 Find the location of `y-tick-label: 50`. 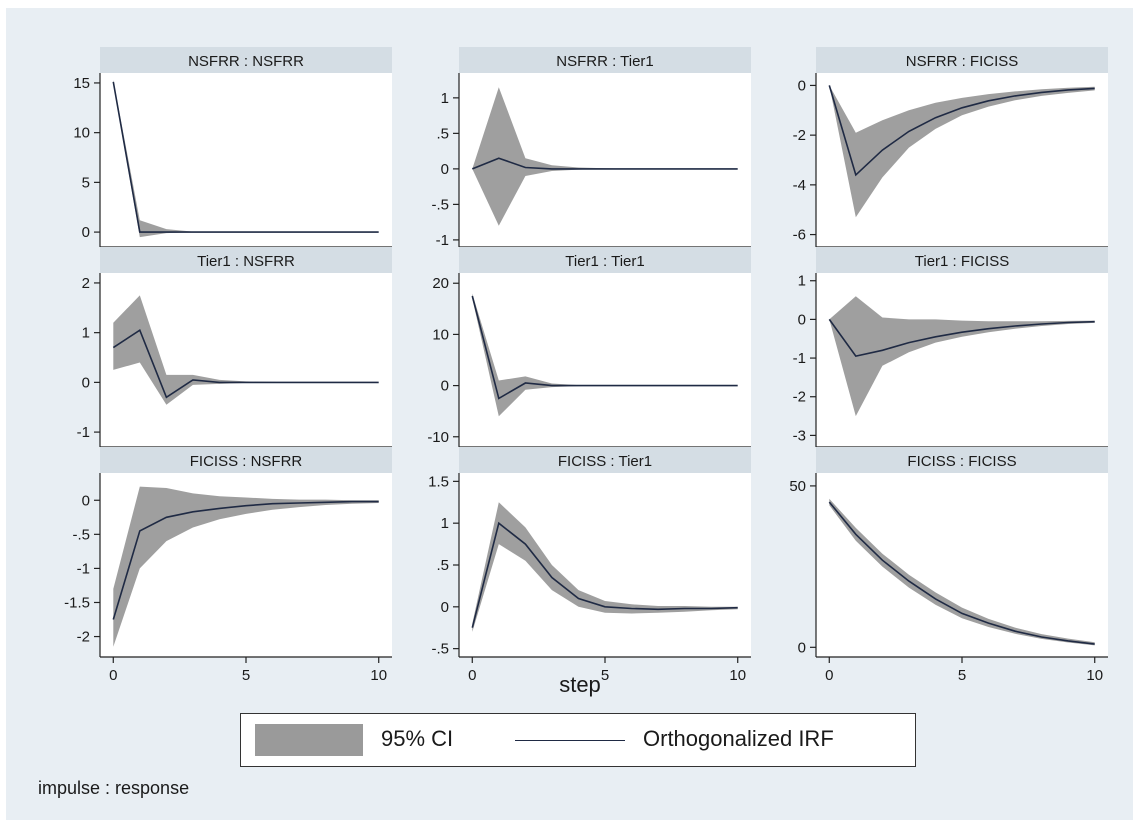

y-tick-label: 50 is located at coordinates (797, 486).